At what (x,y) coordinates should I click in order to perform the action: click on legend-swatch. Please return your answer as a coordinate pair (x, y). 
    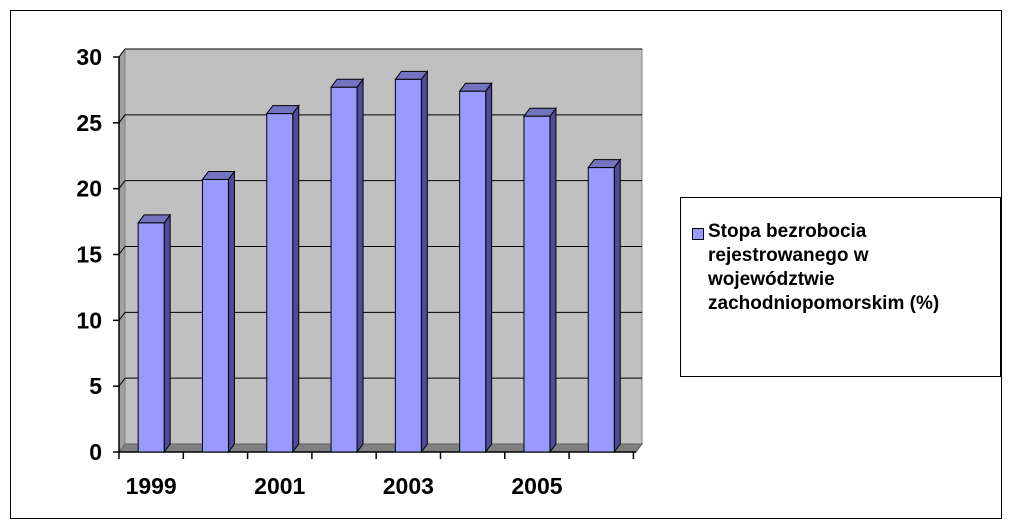
    Looking at the image, I should click on (698, 234).